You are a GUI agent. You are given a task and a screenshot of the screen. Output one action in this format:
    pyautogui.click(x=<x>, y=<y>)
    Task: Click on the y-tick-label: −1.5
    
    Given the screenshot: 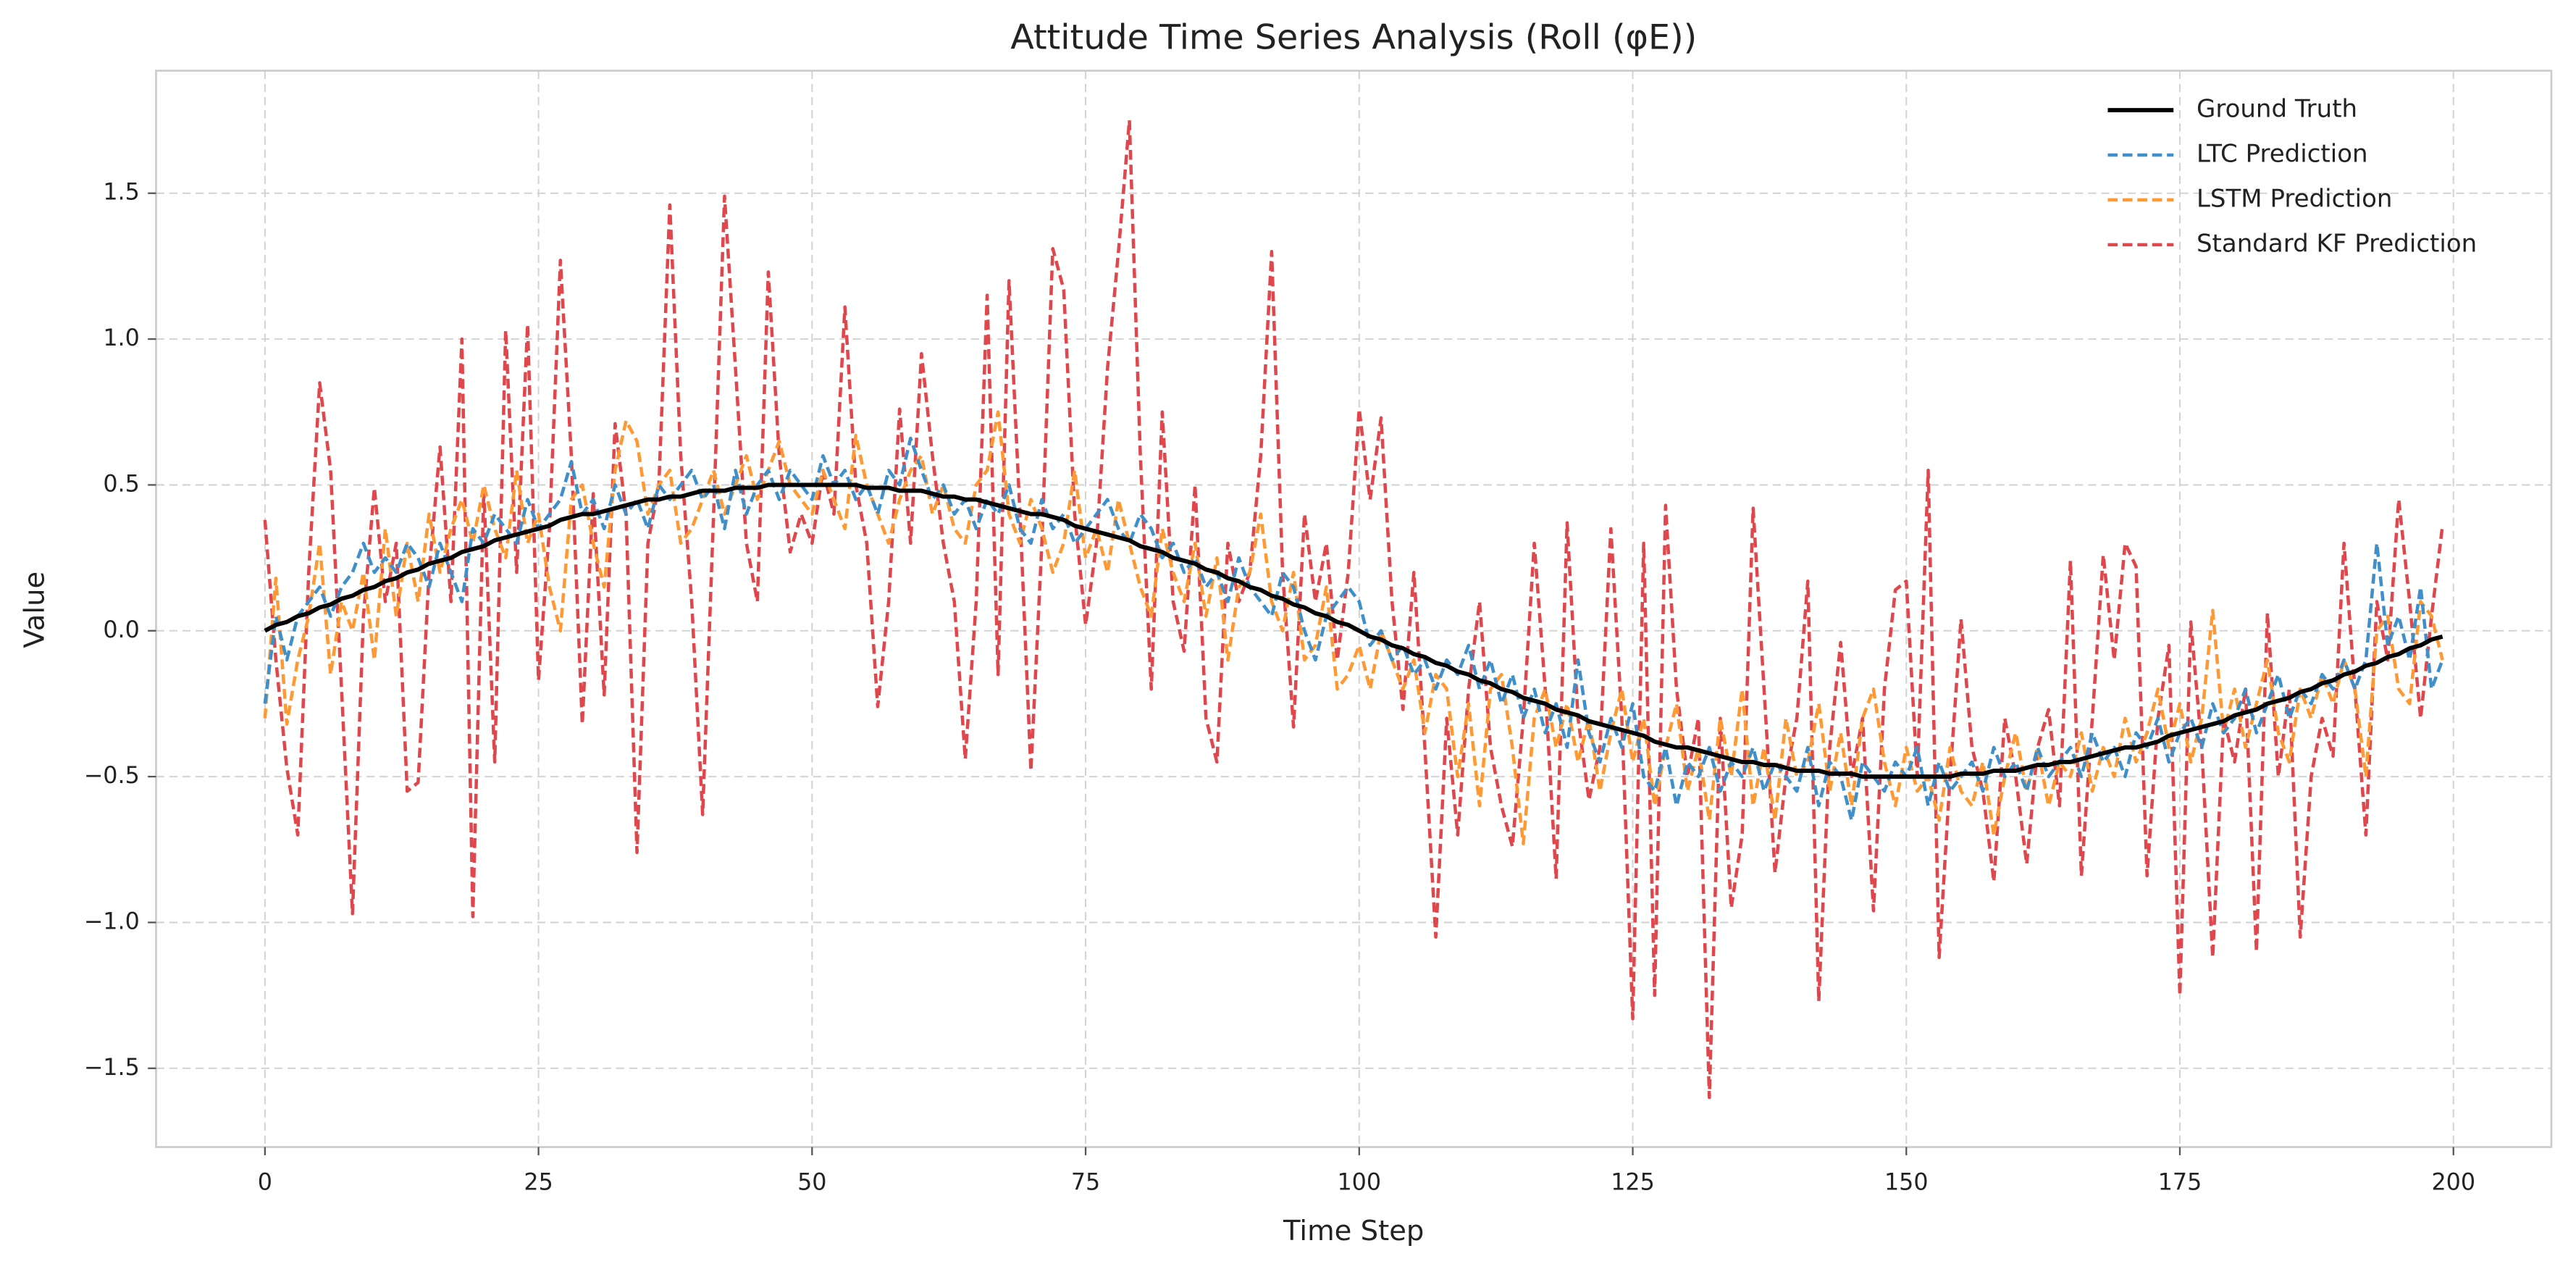 What is the action you would take?
    pyautogui.click(x=112, y=1068)
    